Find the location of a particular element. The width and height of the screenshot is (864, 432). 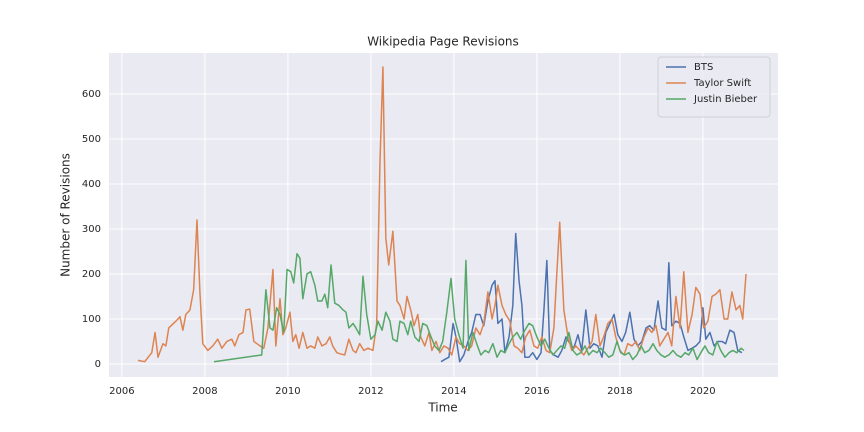

legend-label: Taylor Swift is located at coordinates (722, 83).